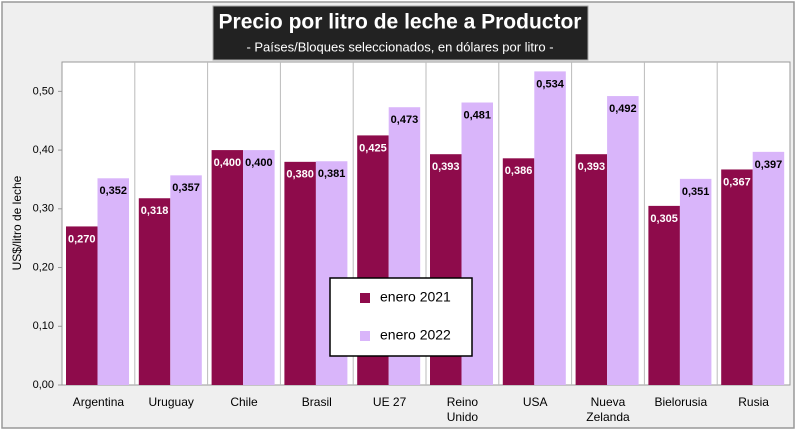 This screenshot has width=800, height=434. What do you see at coordinates (82, 239) in the screenshot?
I see `data-label: 0,270` at bounding box center [82, 239].